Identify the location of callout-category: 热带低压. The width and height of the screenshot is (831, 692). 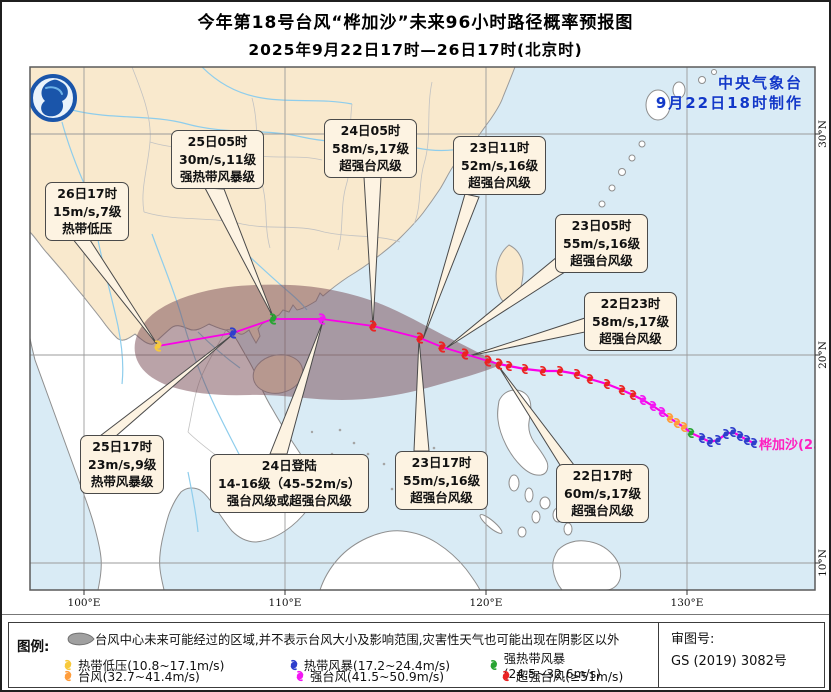
(87, 228).